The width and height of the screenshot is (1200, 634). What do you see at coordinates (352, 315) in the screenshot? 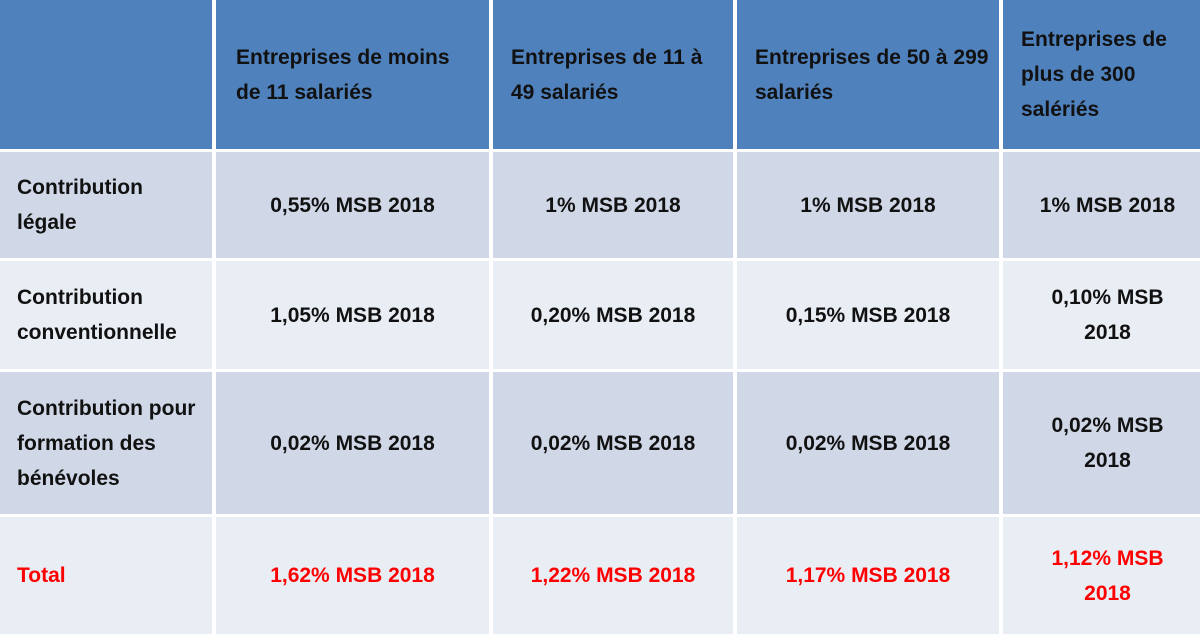
I see `cell-conventionnelle-moins-11: 1,05% MSB 2018` at bounding box center [352, 315].